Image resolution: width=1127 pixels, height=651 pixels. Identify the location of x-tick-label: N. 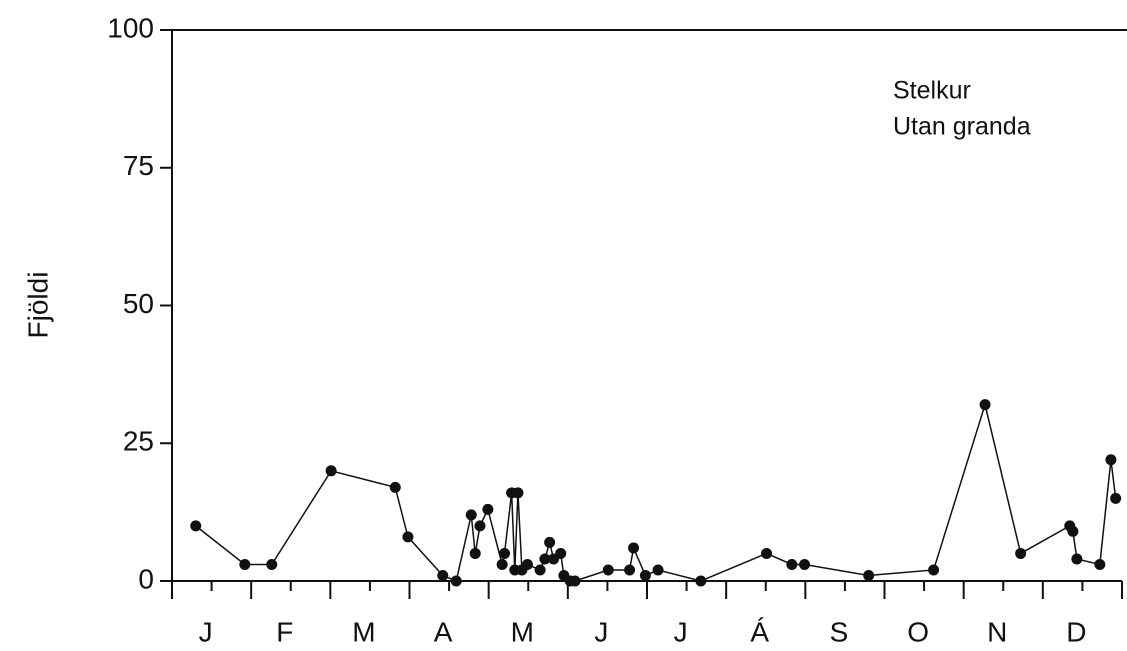
(997, 631).